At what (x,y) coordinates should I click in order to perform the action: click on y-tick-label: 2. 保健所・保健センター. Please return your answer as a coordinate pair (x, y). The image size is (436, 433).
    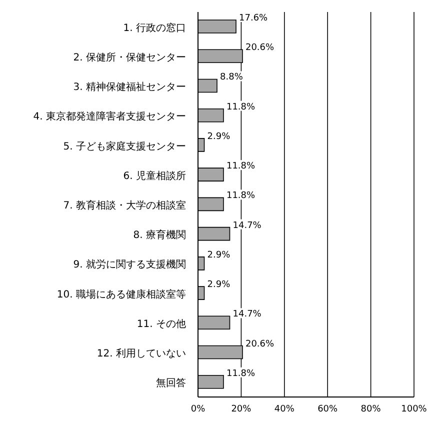
    Looking at the image, I should click on (129, 57).